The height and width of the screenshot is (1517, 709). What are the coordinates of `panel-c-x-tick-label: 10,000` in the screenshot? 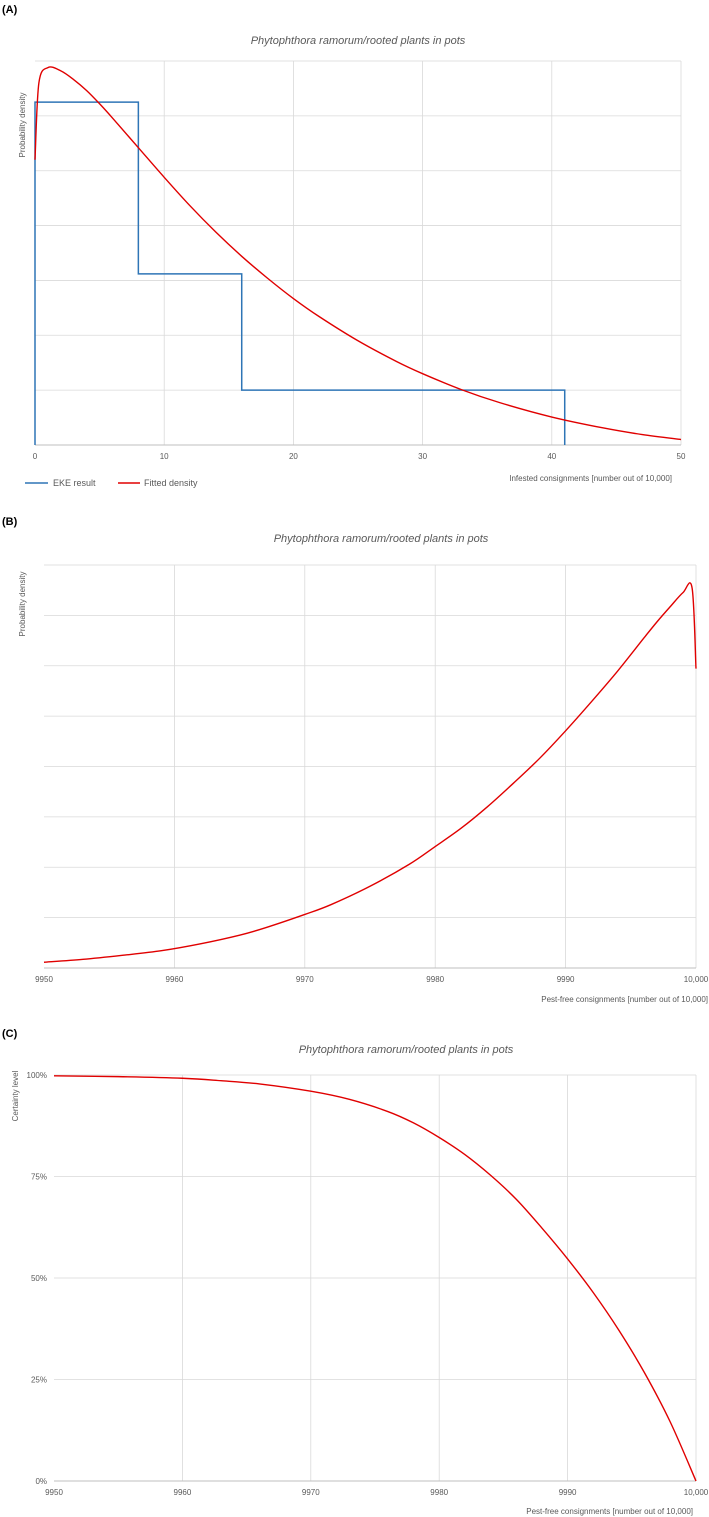 It's located at (696, 1492).